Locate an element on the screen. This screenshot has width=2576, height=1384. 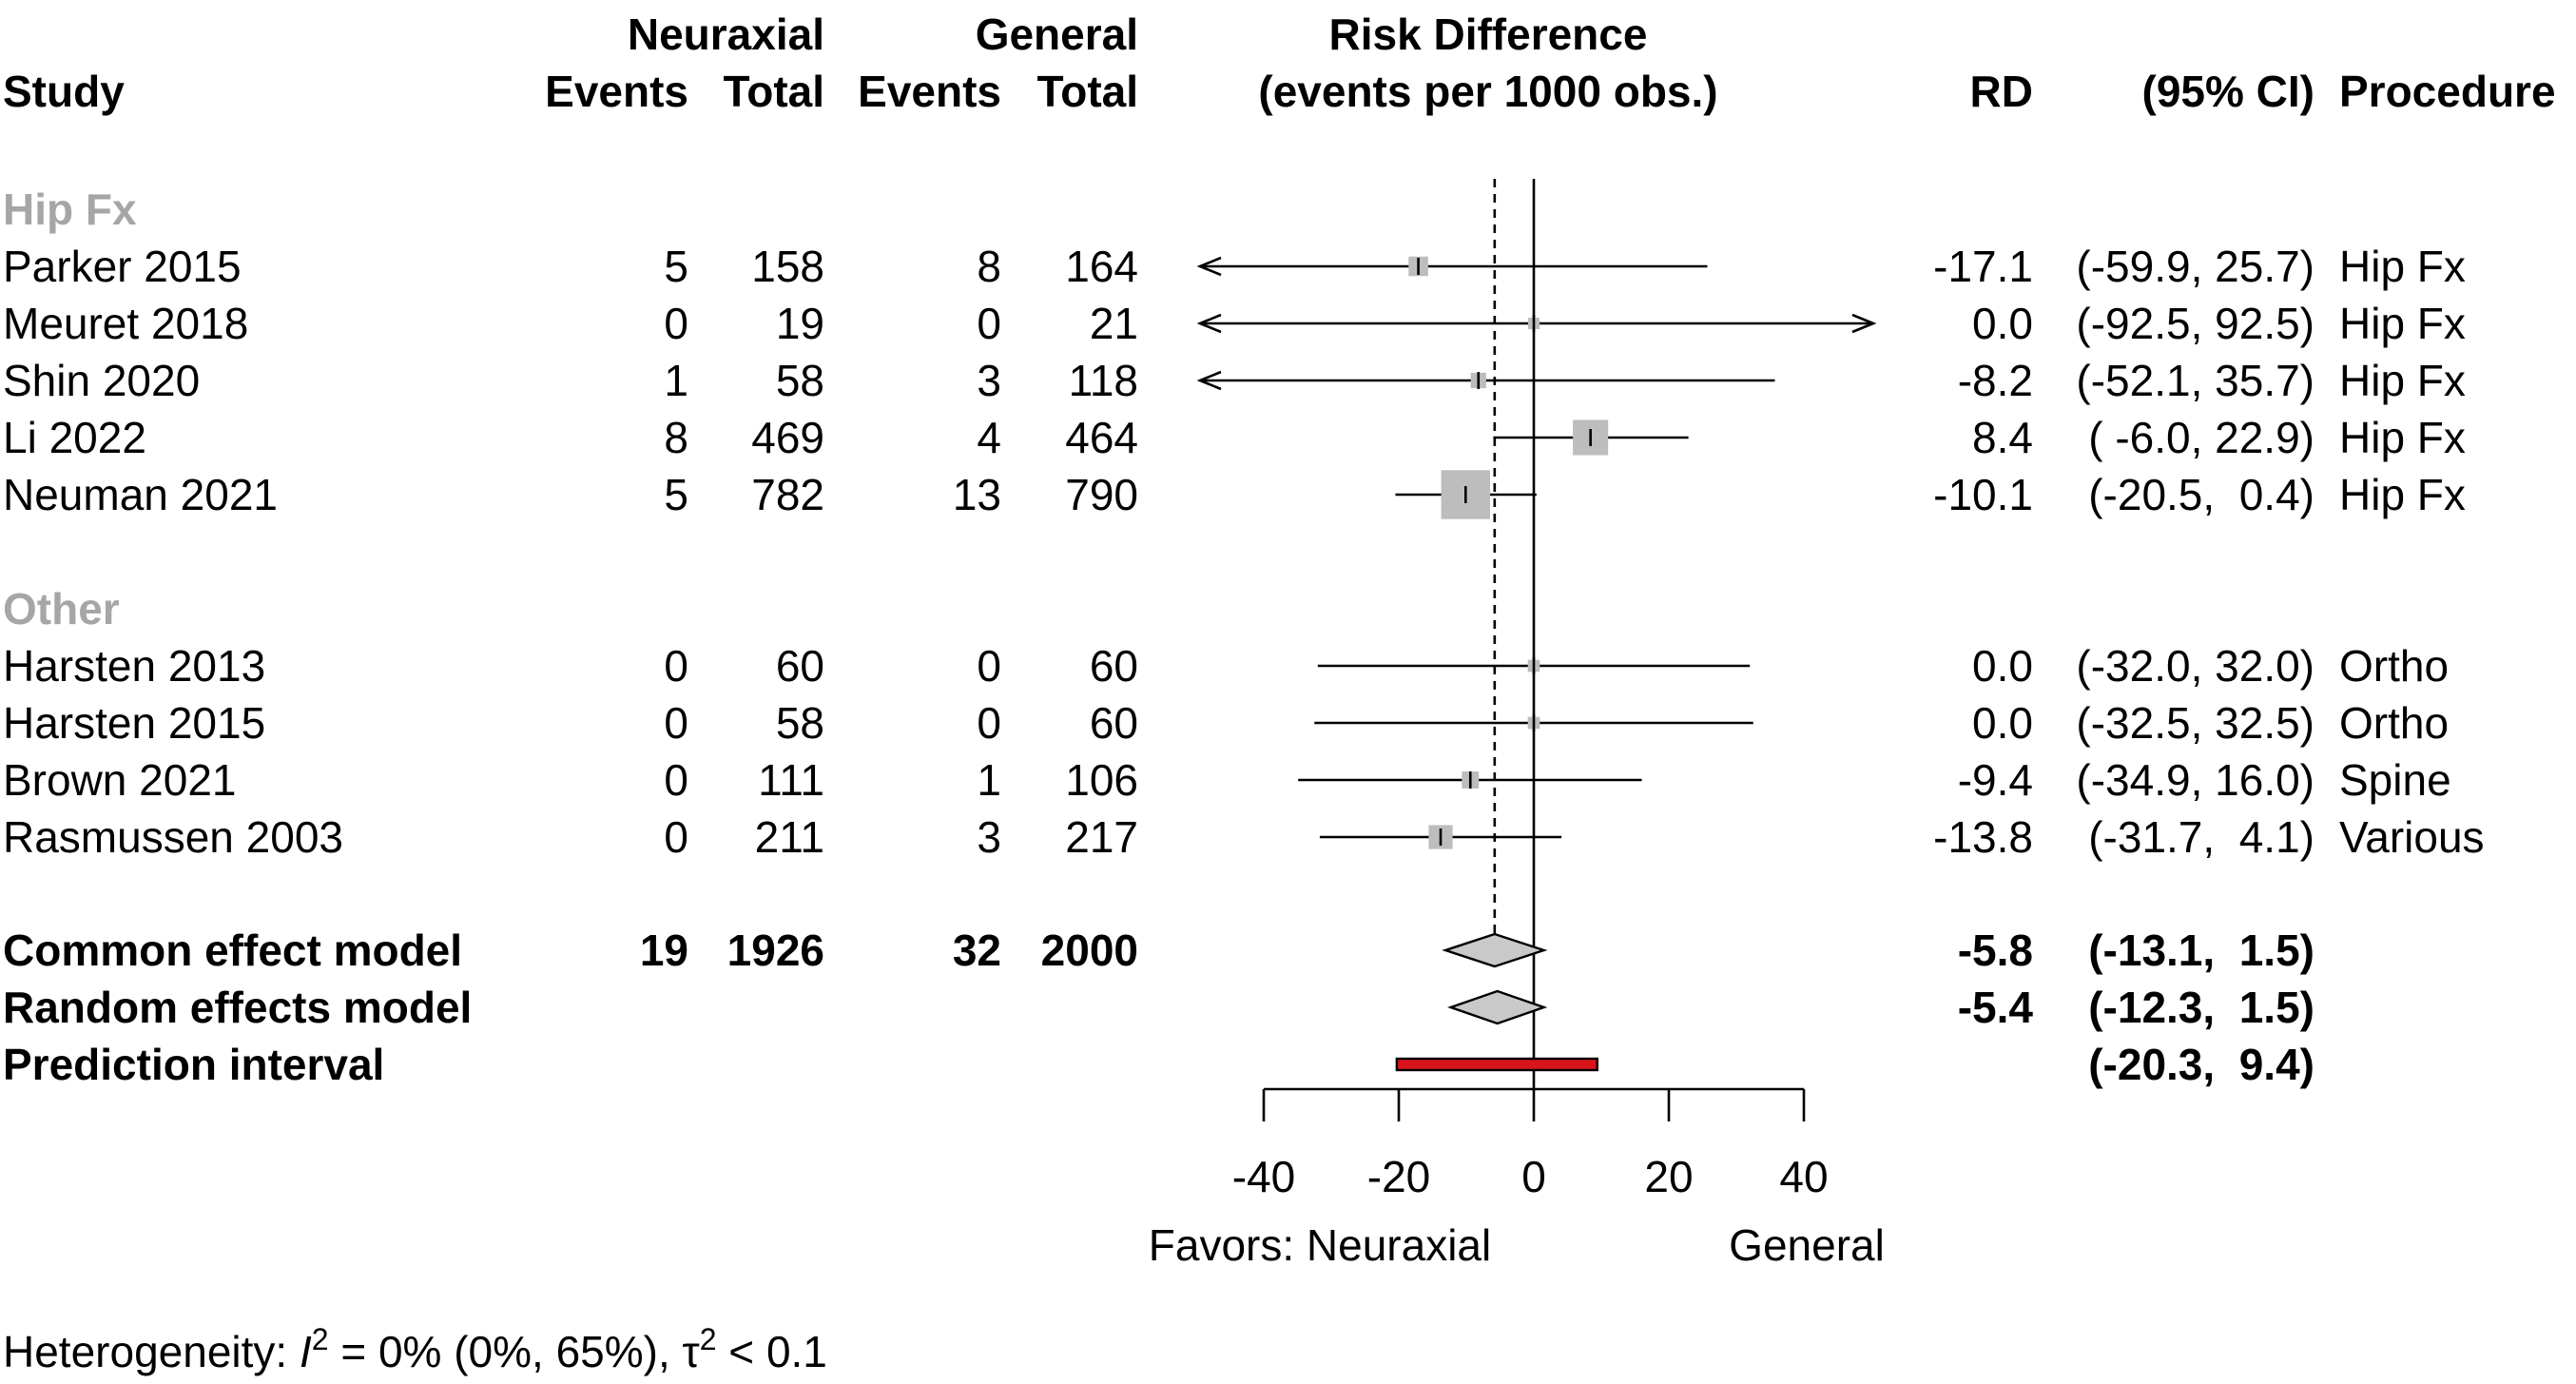
total-general: 217 is located at coordinates (1101, 837).